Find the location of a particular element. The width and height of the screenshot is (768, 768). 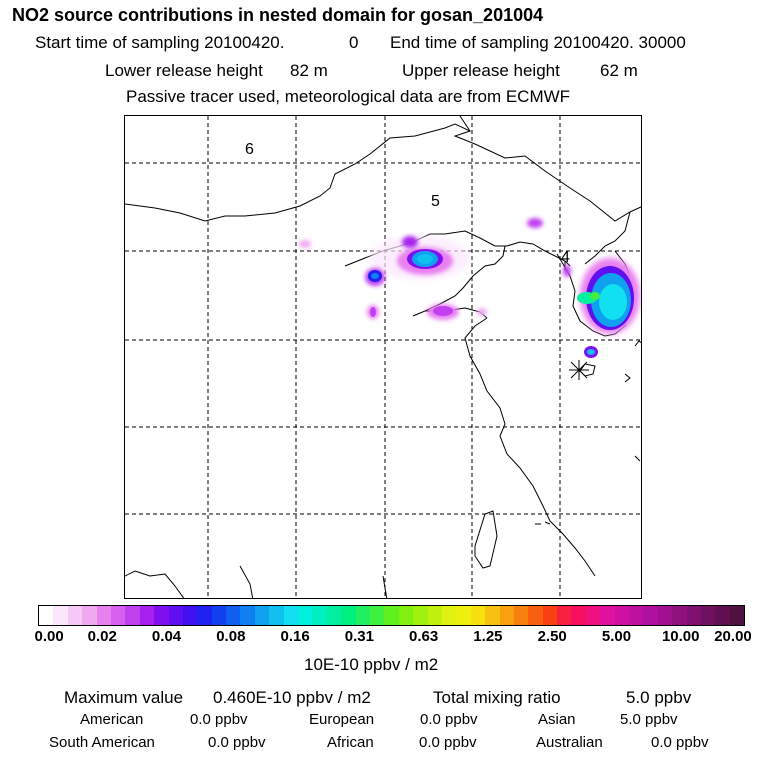

colorbar-tick-label: 0.63 is located at coordinates (424, 636).